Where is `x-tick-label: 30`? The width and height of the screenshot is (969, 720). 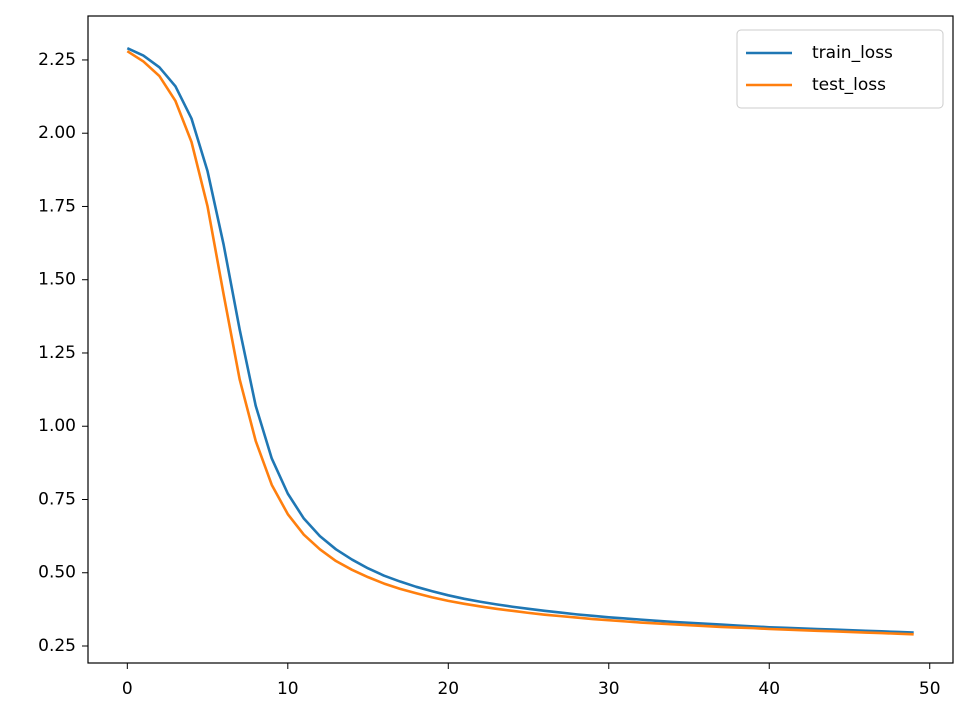 x-tick-label: 30 is located at coordinates (609, 689).